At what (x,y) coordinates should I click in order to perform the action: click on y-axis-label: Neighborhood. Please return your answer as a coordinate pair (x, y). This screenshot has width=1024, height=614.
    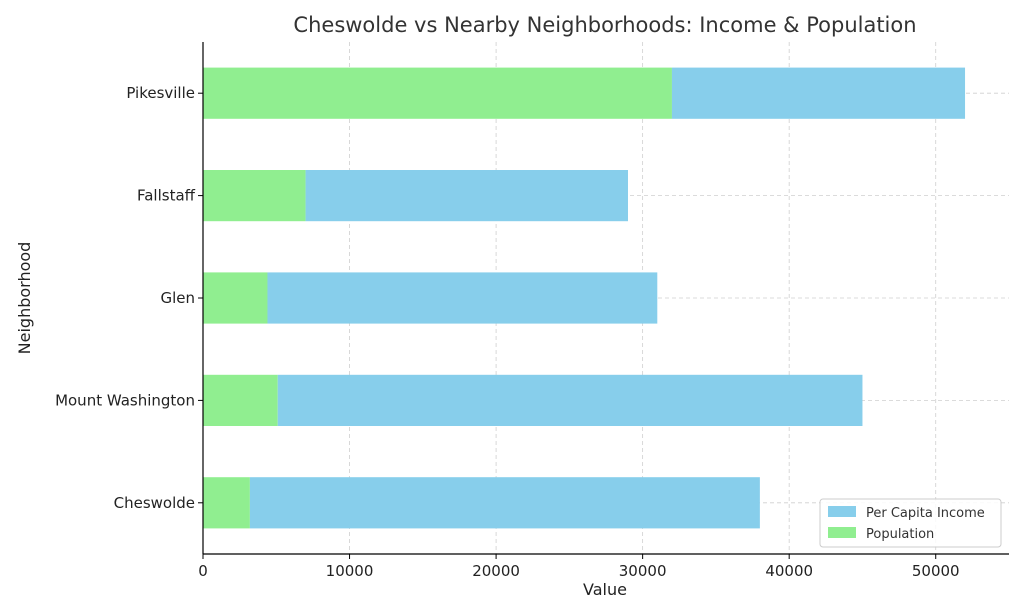
    Looking at the image, I should click on (24, 298).